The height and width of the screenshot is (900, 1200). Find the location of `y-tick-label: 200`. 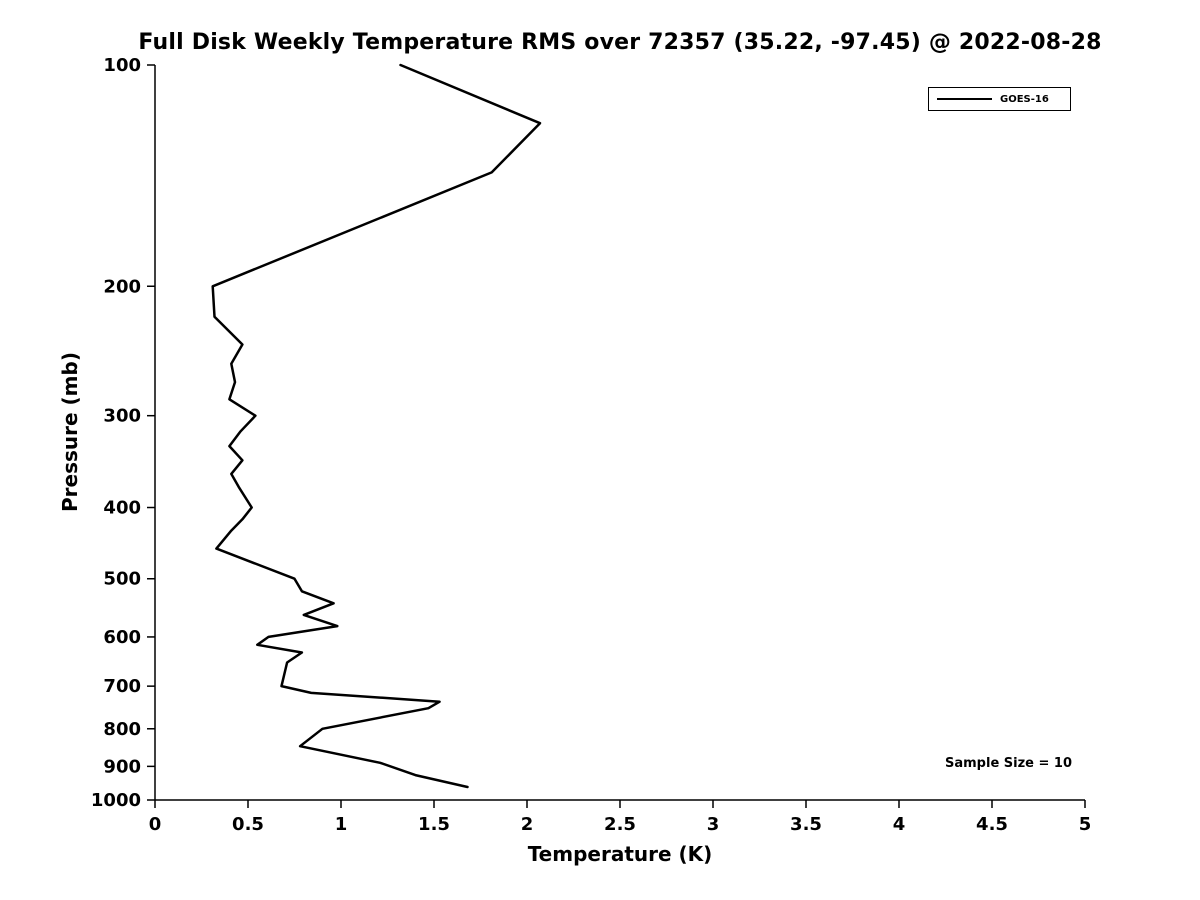

y-tick-label: 200 is located at coordinates (122, 286).